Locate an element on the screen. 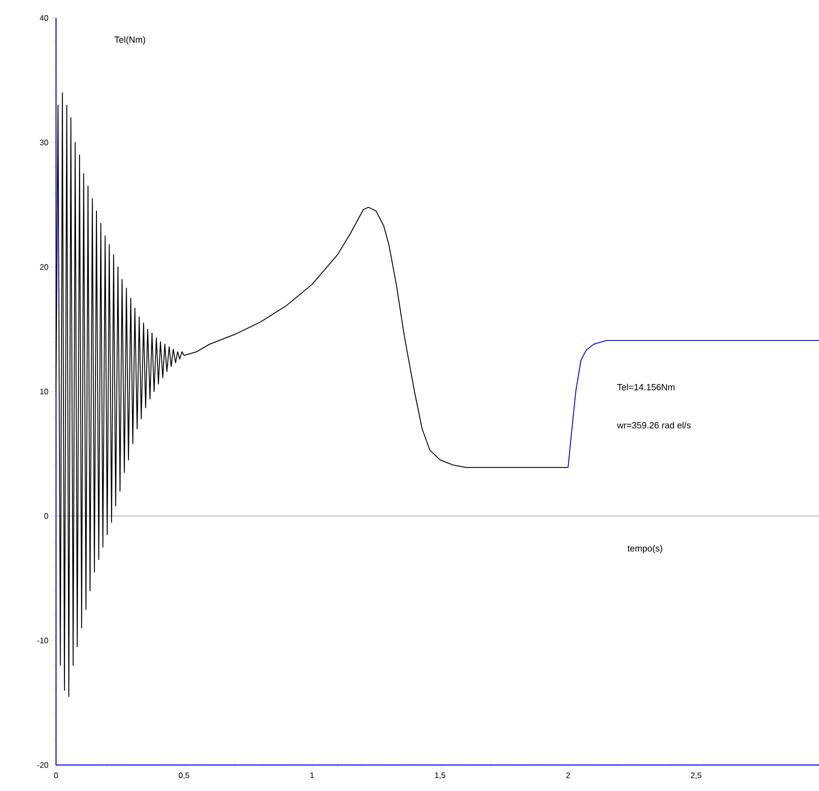 The image size is (819, 791). annotation: Tel=14.156Nm is located at coordinates (645, 387).